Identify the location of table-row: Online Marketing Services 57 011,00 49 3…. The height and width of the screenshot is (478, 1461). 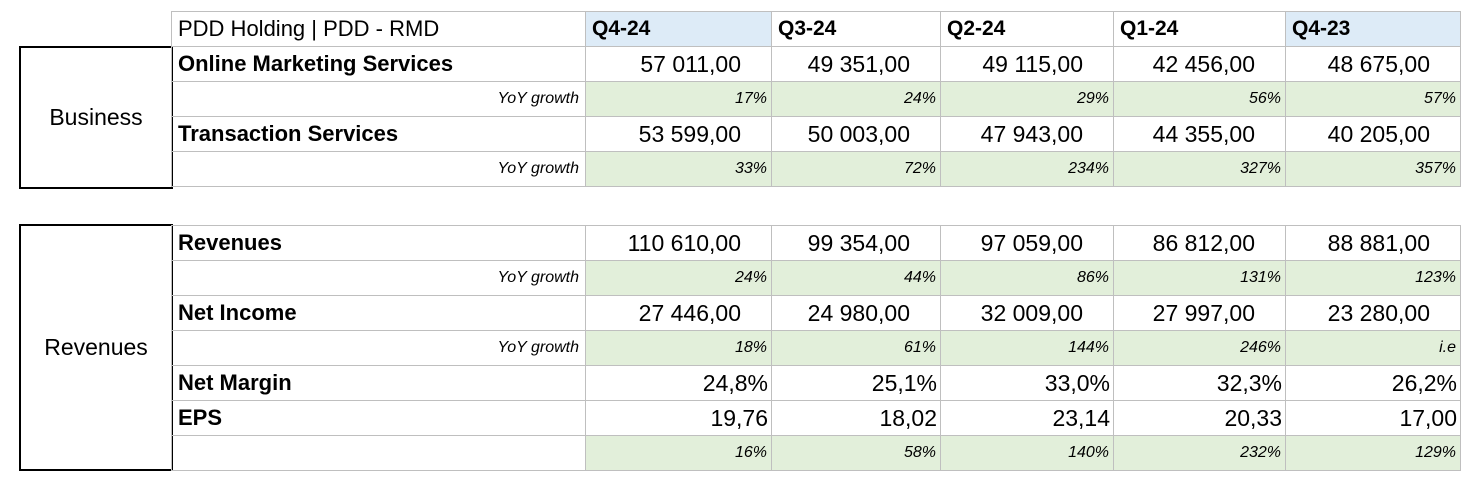
(816, 64).